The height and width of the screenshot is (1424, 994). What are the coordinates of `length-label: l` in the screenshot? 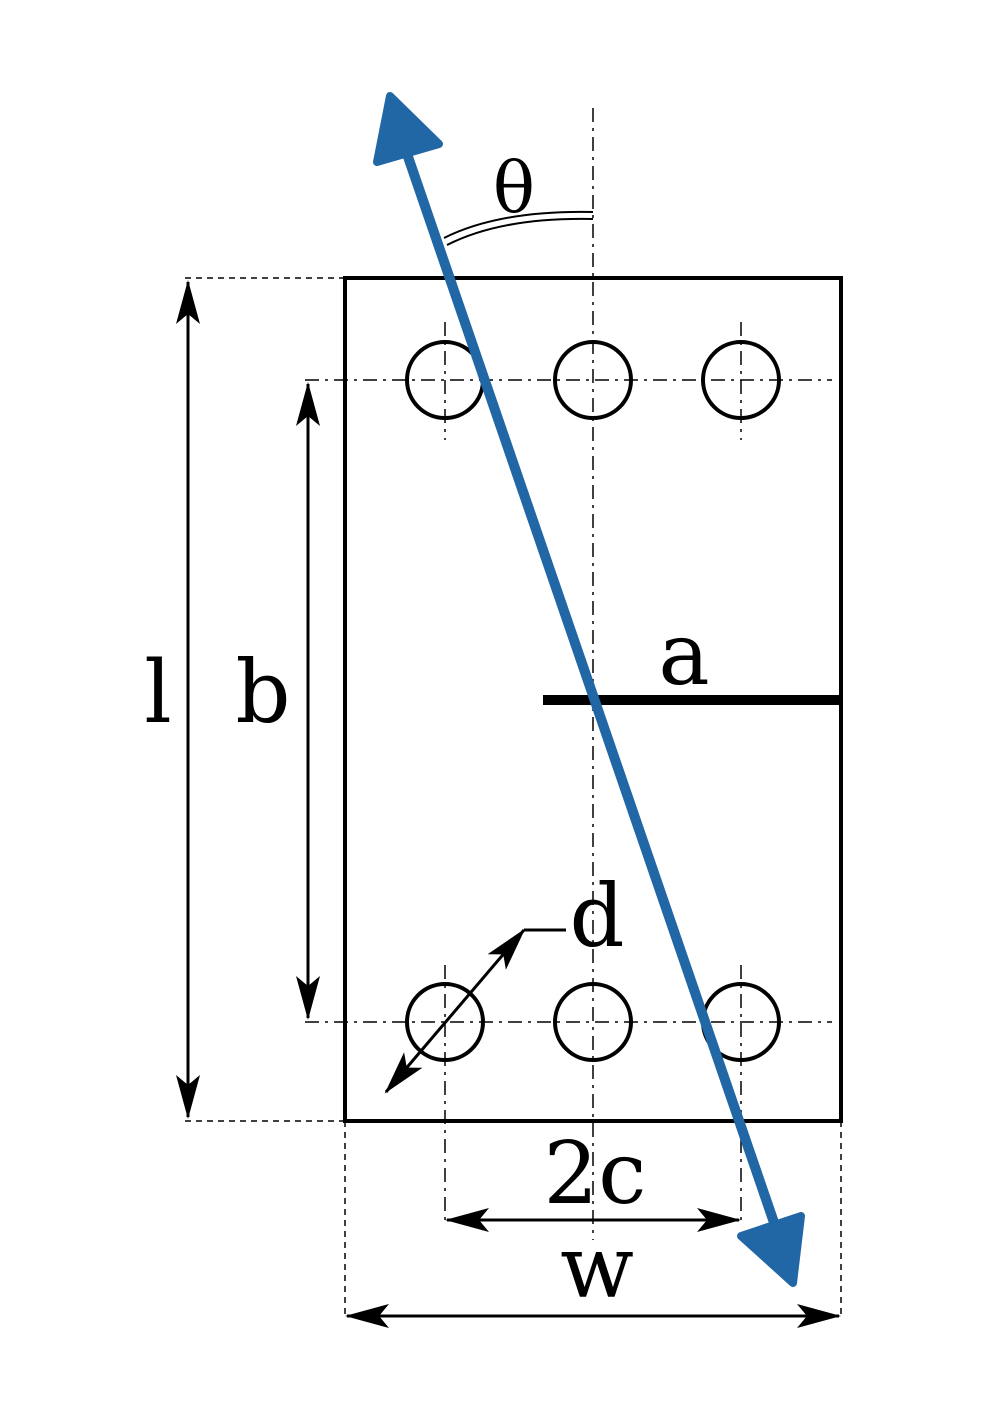 It's located at (158, 693).